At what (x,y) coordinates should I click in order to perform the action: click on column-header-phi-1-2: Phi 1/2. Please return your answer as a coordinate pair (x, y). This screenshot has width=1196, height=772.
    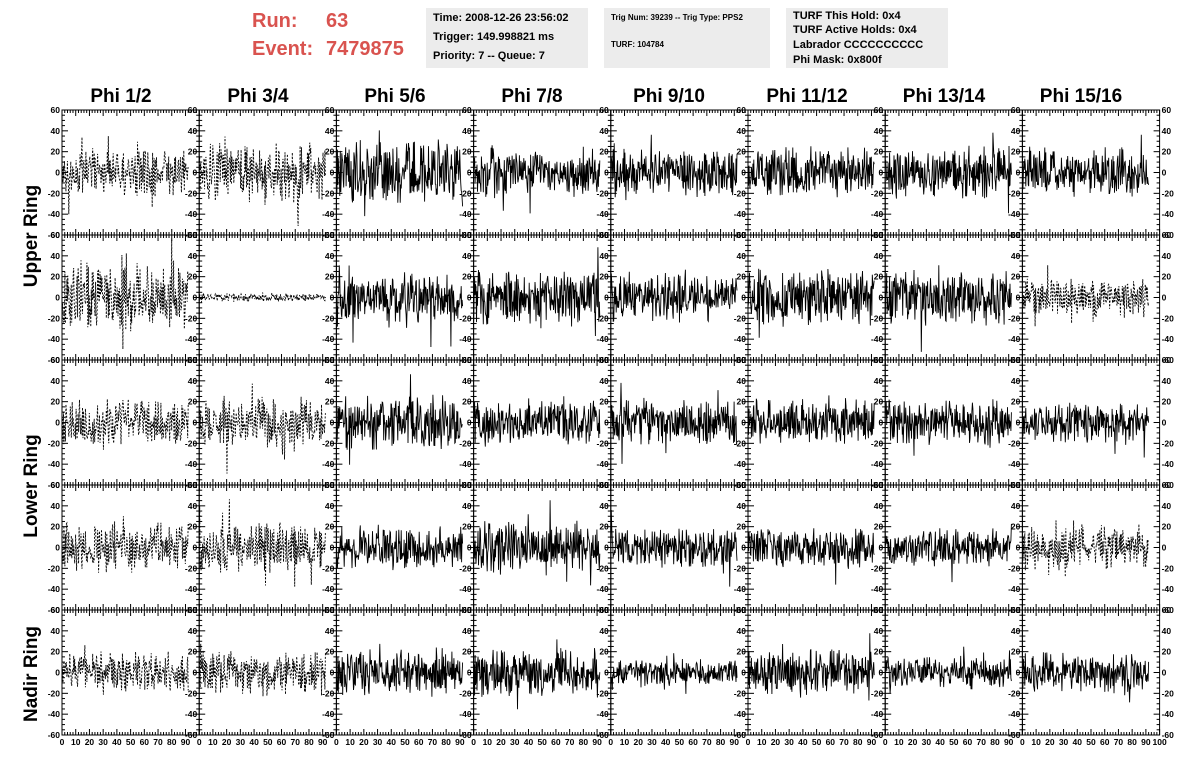
    Looking at the image, I should click on (121, 96).